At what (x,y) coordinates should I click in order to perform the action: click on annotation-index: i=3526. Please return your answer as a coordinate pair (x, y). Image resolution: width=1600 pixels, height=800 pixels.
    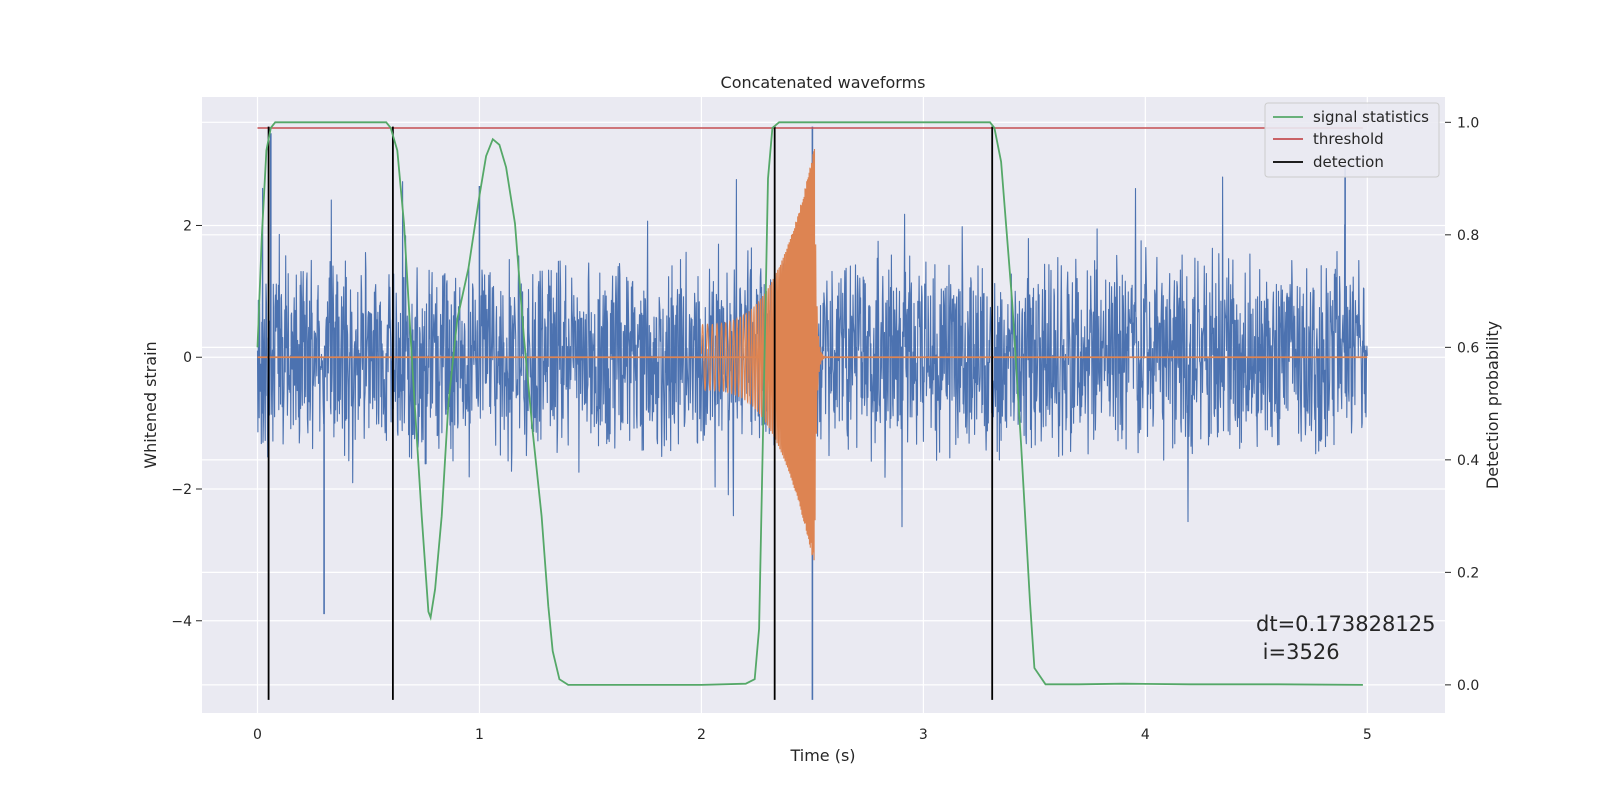
    Looking at the image, I should click on (1298, 652).